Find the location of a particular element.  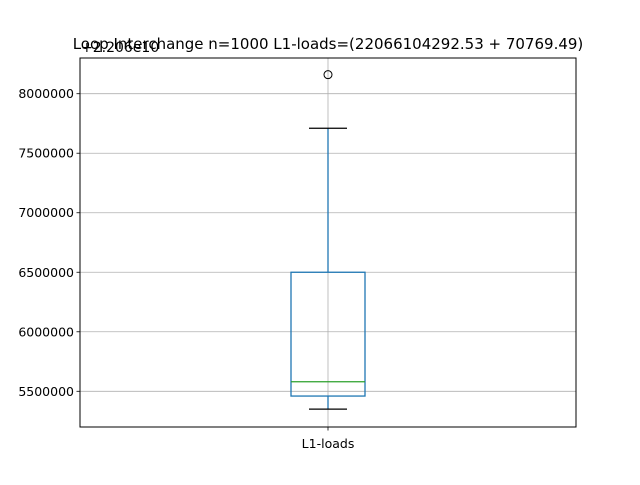

y-tick-label: 8000000 is located at coordinates (46, 93).